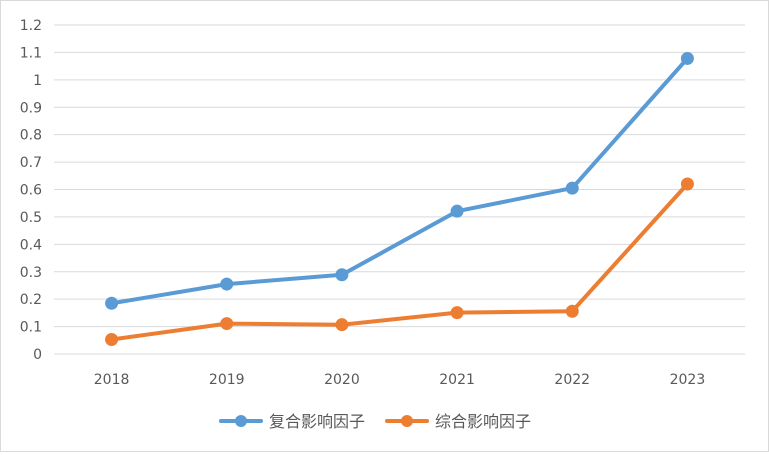 The image size is (769, 455). I want to click on x-tick-label: 2020, so click(342, 380).